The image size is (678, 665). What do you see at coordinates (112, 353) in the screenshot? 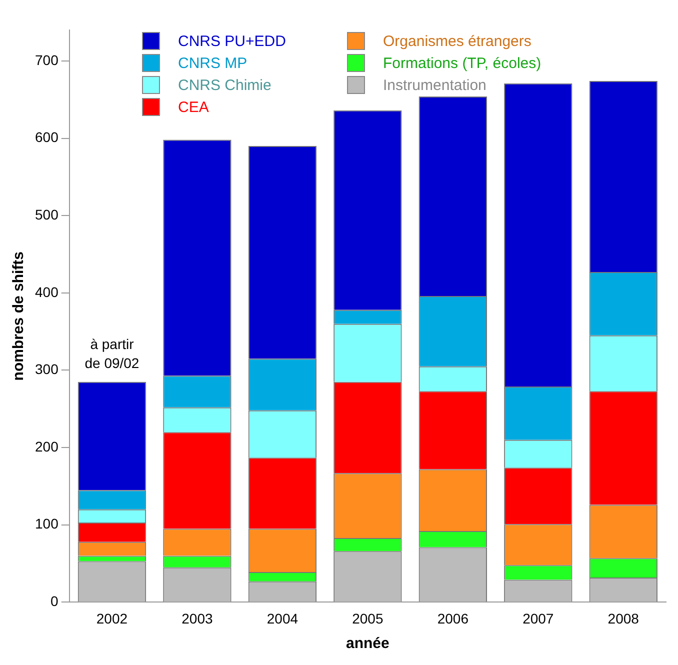
I see `annotation: à partir de 09/02` at bounding box center [112, 353].